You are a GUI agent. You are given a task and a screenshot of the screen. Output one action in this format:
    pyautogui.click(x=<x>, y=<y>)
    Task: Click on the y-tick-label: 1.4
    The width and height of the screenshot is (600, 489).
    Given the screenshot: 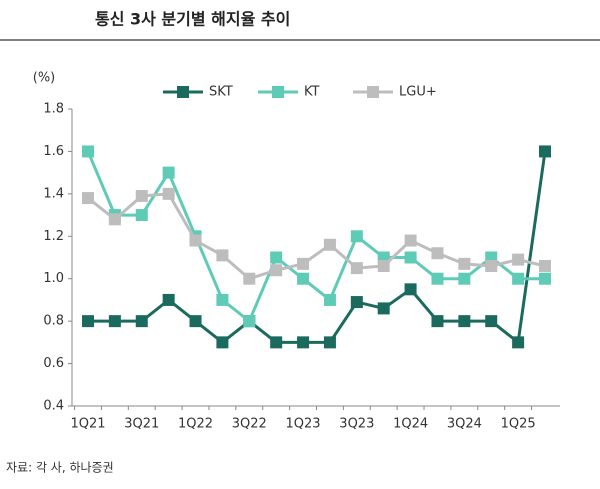 What is the action you would take?
    pyautogui.click(x=53, y=193)
    